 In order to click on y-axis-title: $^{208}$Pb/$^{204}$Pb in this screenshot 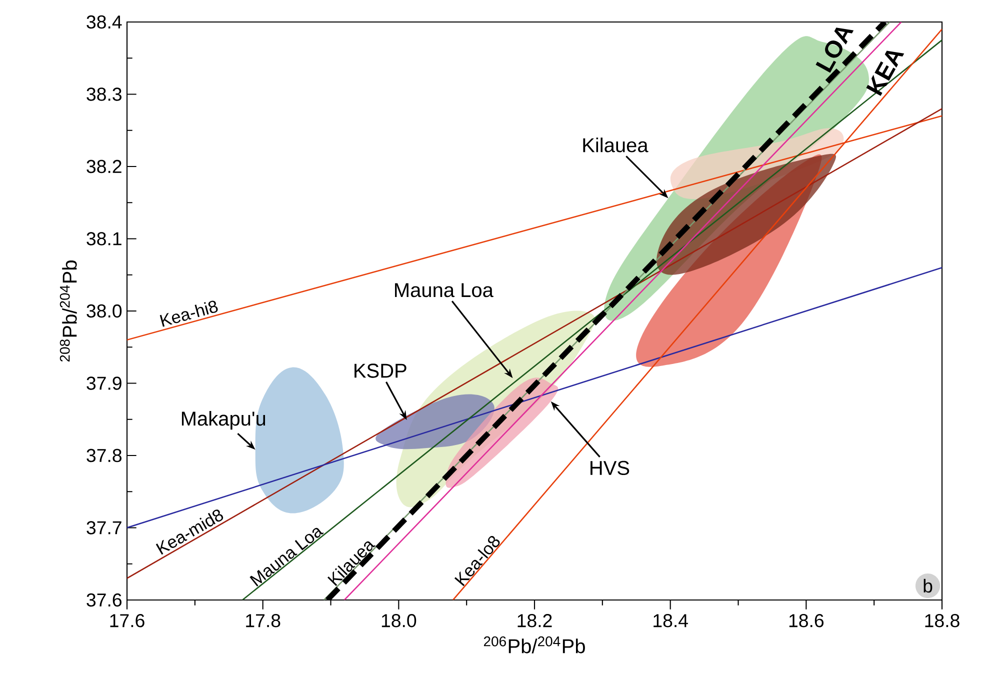, I will do `click(68, 311)`.